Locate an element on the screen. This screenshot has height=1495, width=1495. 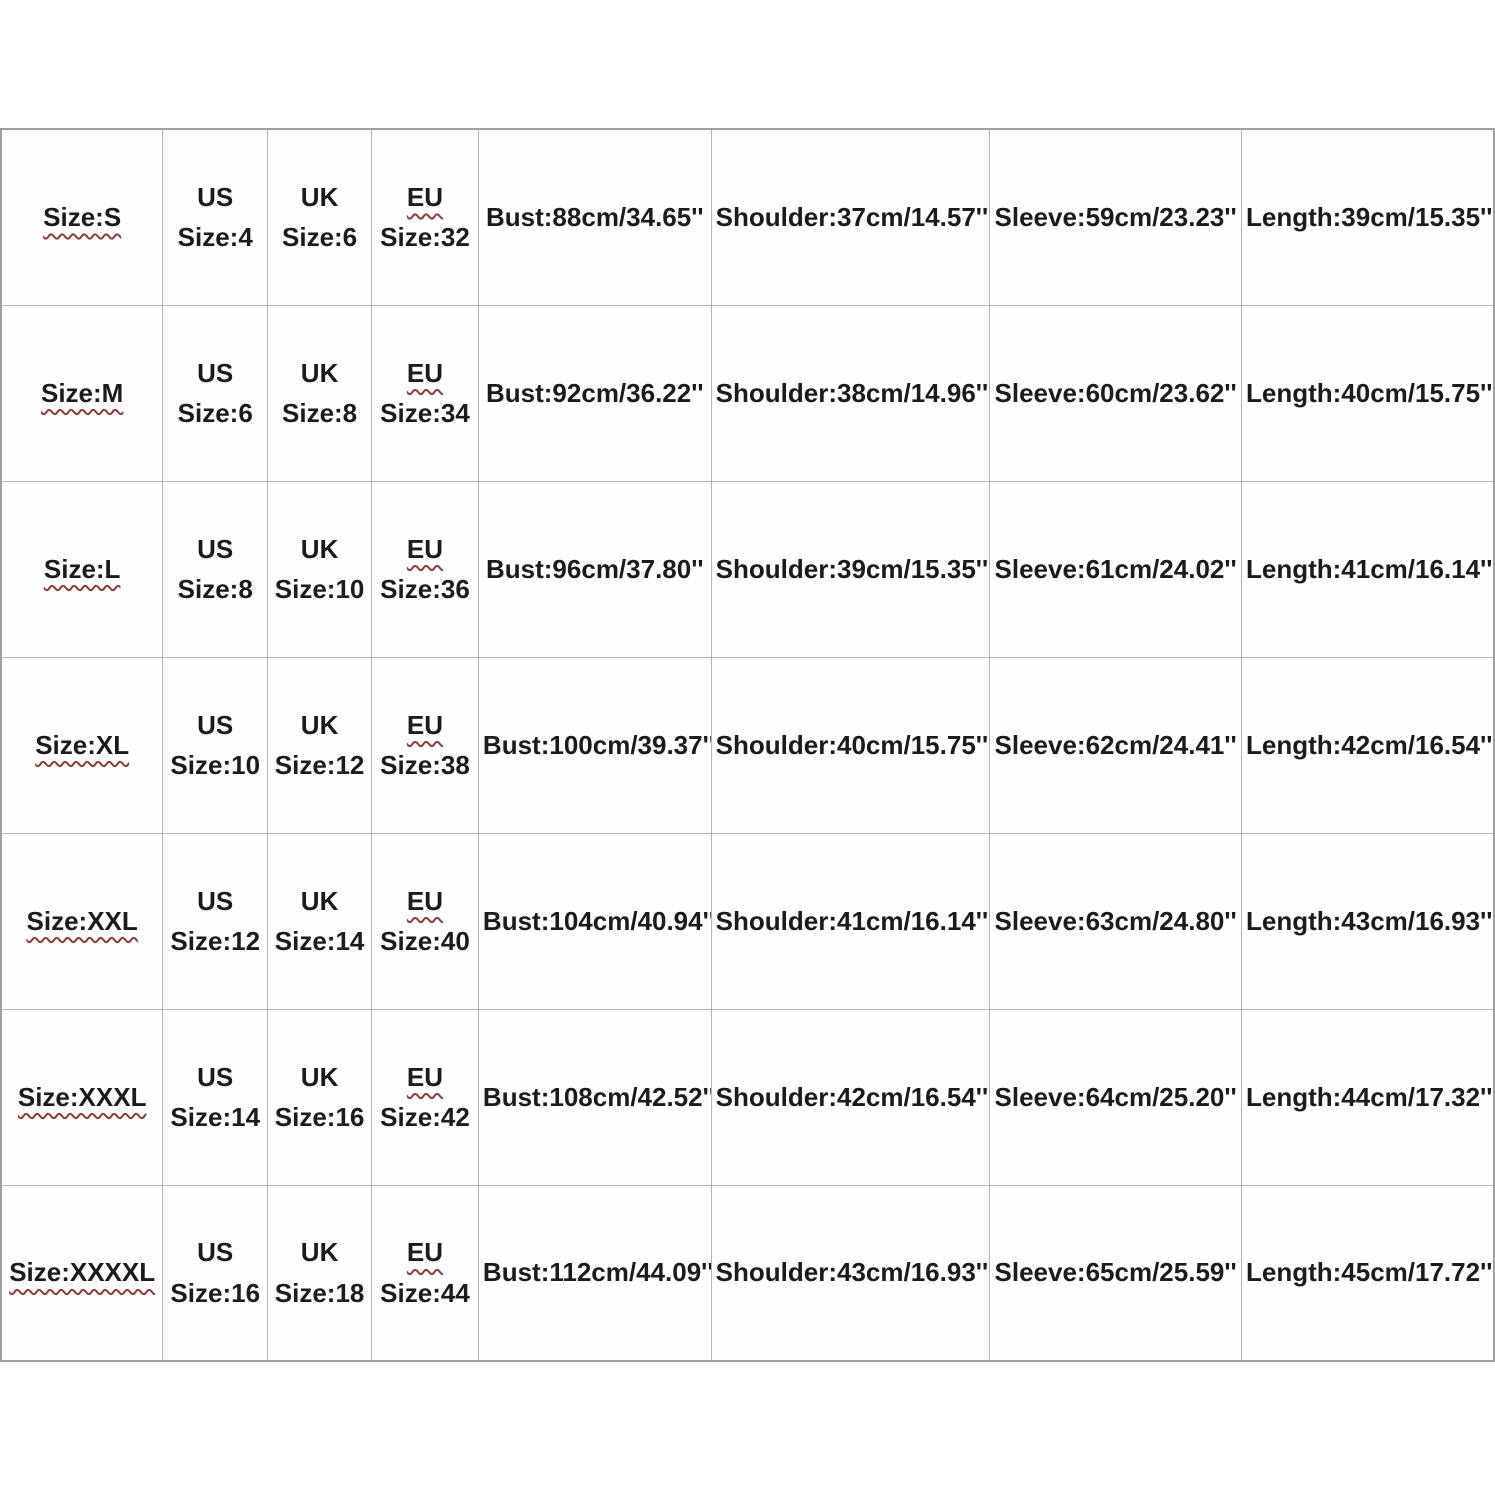
size-cell: Size:S is located at coordinates (82, 217).